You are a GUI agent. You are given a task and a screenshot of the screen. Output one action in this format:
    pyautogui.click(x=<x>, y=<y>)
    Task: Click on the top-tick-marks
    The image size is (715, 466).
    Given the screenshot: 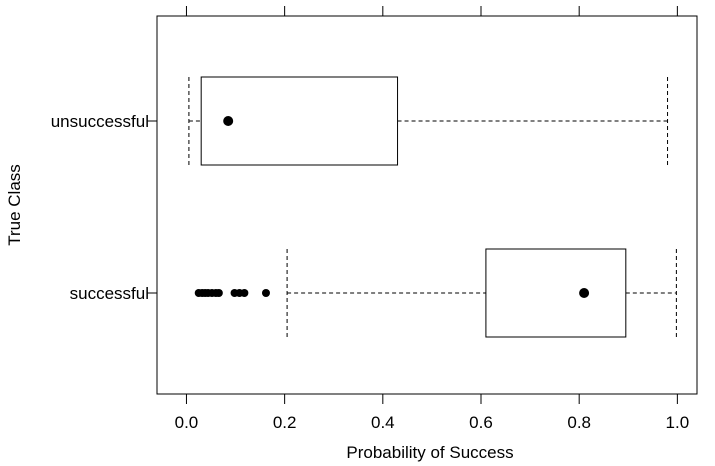 What is the action you would take?
    pyautogui.click(x=431, y=11)
    